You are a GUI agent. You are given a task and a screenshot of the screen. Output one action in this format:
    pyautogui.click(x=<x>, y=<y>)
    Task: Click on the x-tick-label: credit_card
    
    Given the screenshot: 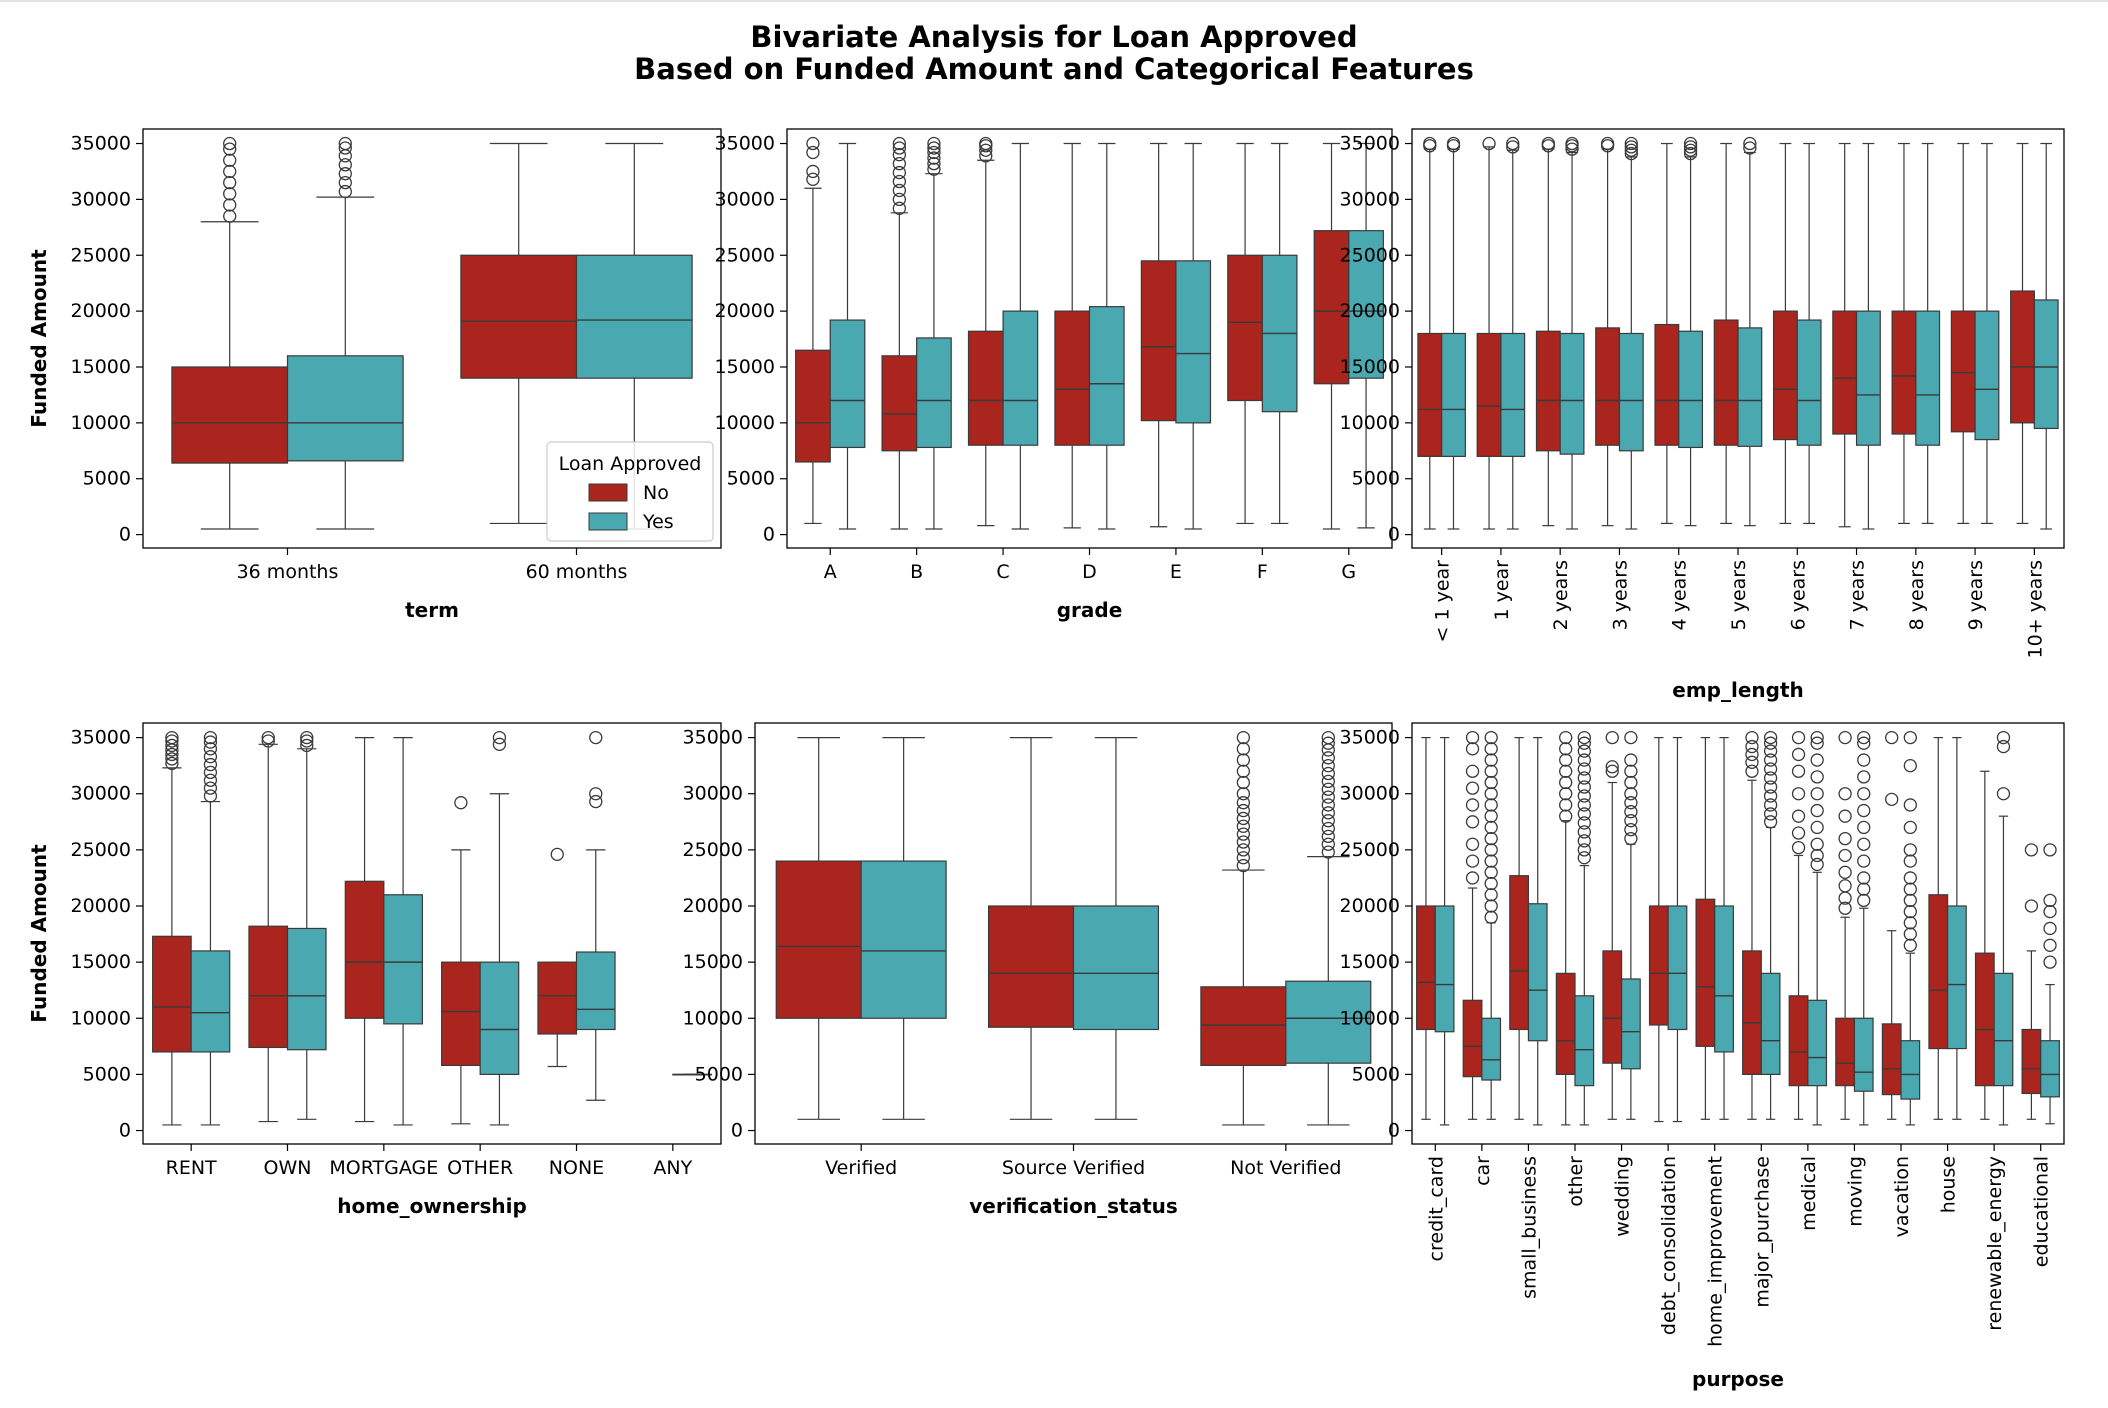 What is the action you would take?
    pyautogui.click(x=1436, y=1208)
    